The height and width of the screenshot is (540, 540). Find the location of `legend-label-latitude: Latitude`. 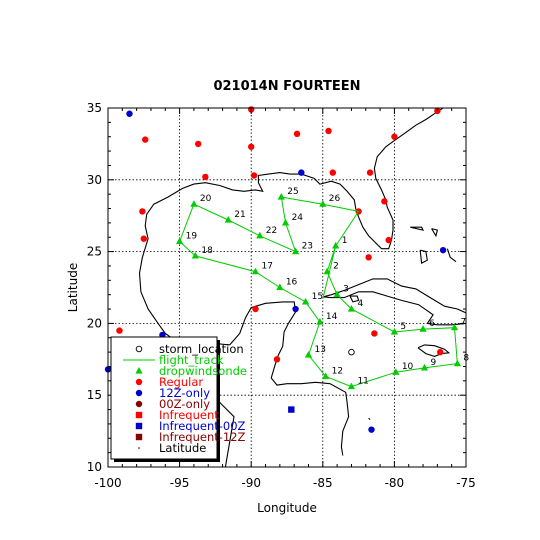

legend-label-latitude: Latitude is located at coordinates (182, 448).